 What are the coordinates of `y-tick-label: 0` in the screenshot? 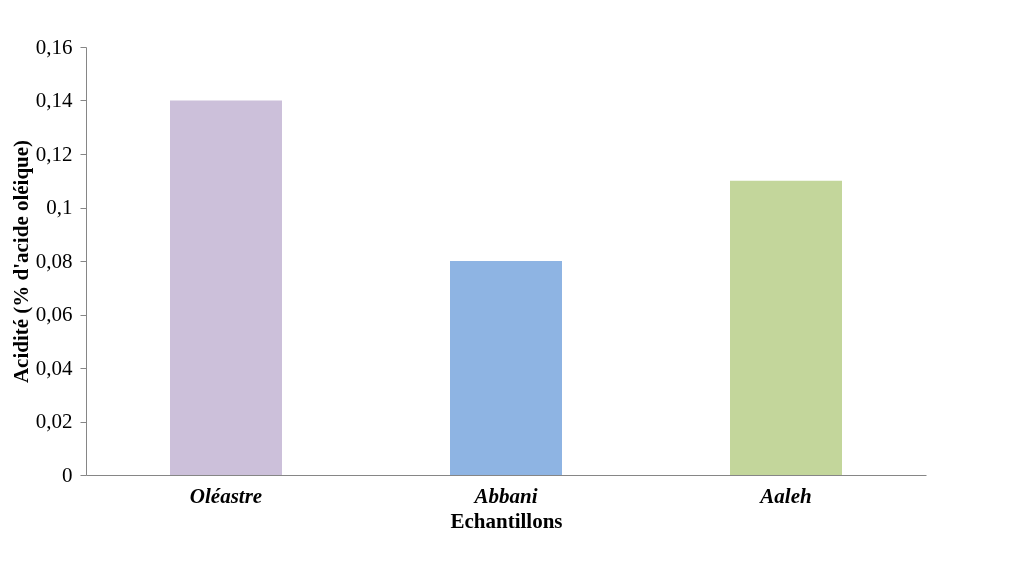 It's located at (67, 474).